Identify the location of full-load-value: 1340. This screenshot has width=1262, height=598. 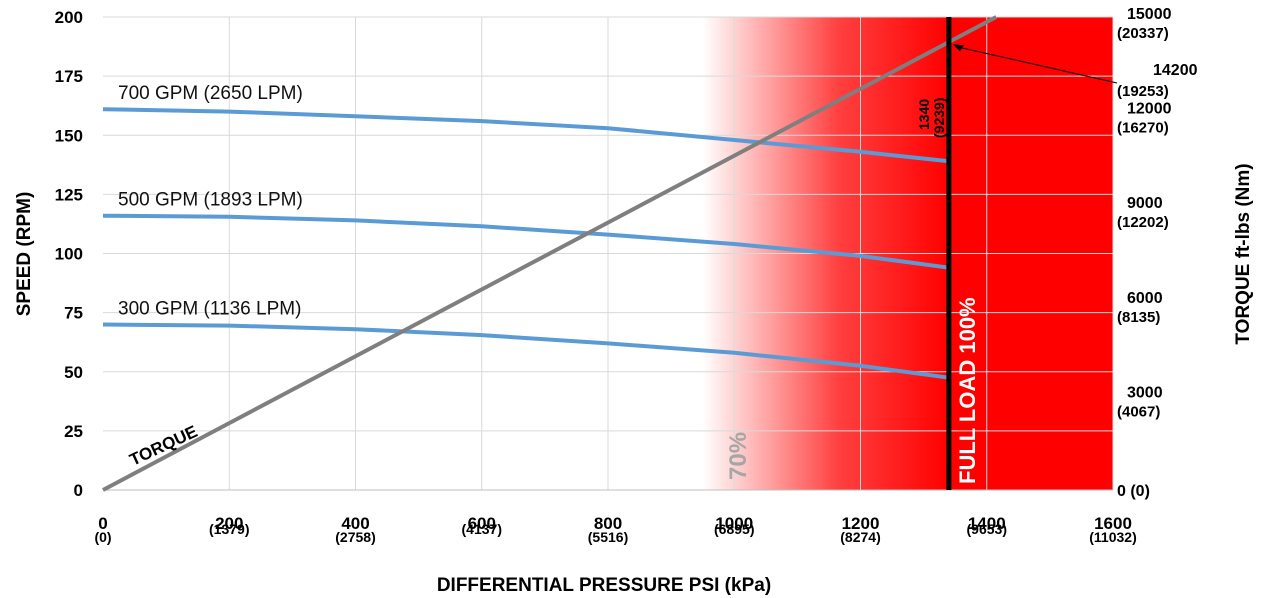
(924, 114).